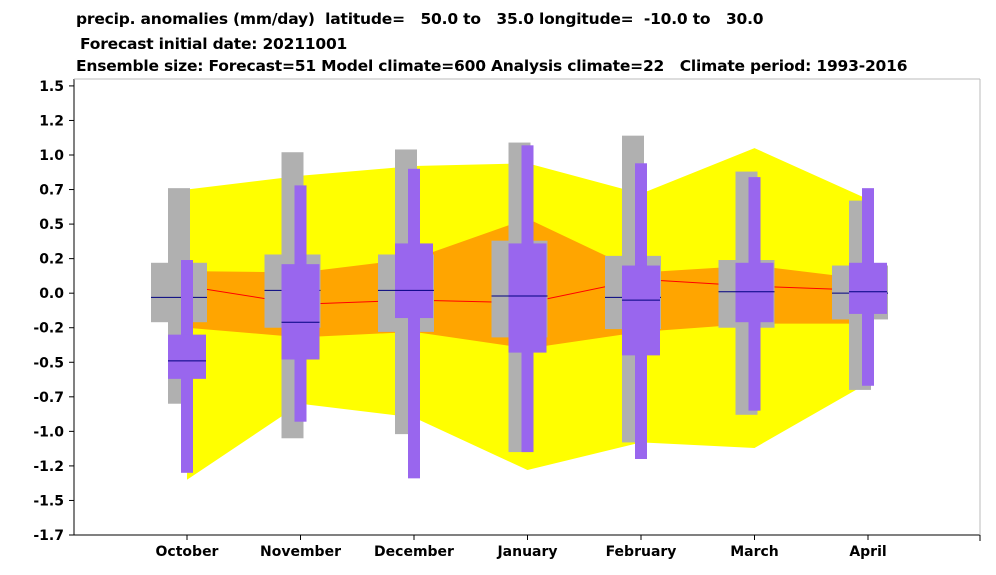  What do you see at coordinates (51, 191) in the screenshot?
I see `y-tick-label: 0.7` at bounding box center [51, 191].